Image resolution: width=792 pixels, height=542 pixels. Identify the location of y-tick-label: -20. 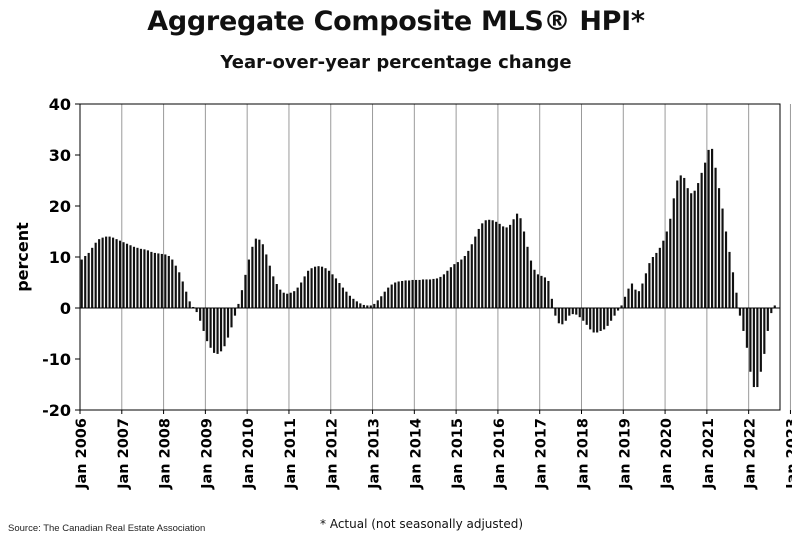
(56, 410).